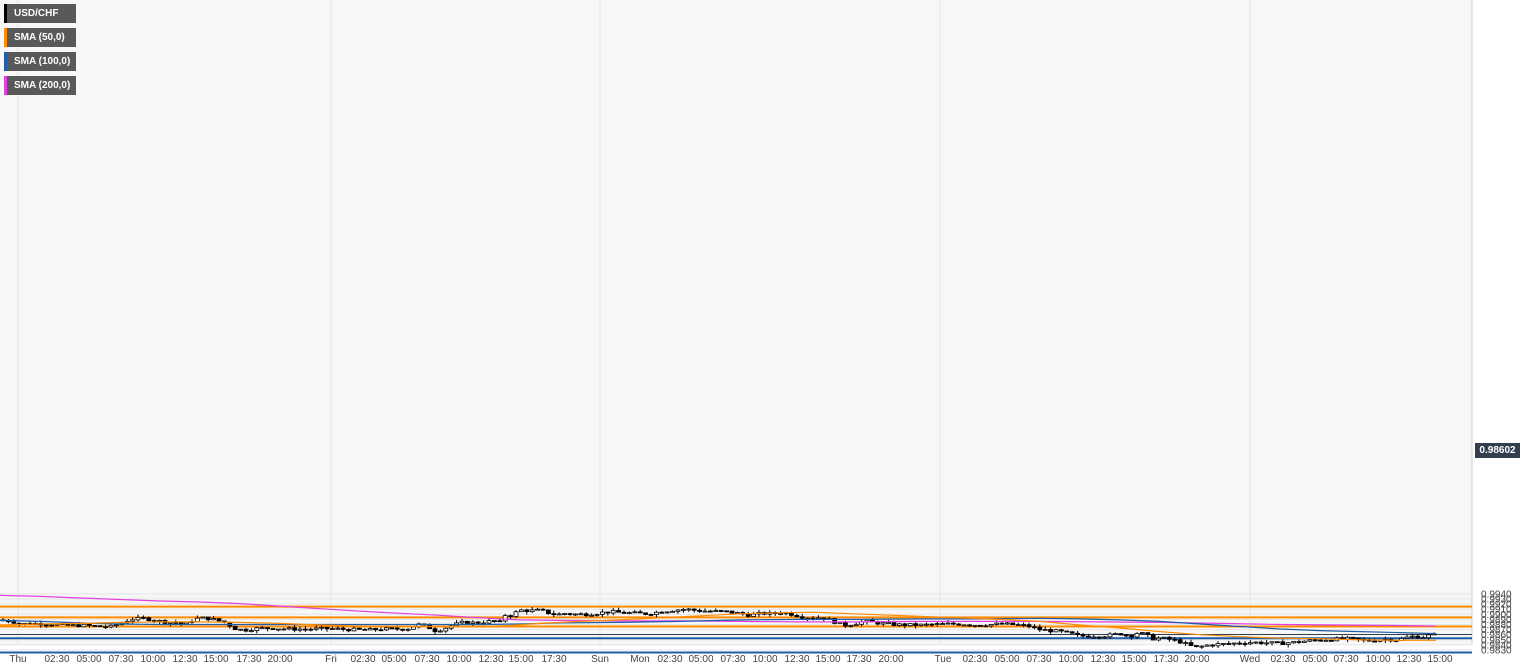 This screenshot has height=669, width=1536. Describe the element at coordinates (17, 659) in the screenshot. I see `x-tick-label: Thu` at that location.